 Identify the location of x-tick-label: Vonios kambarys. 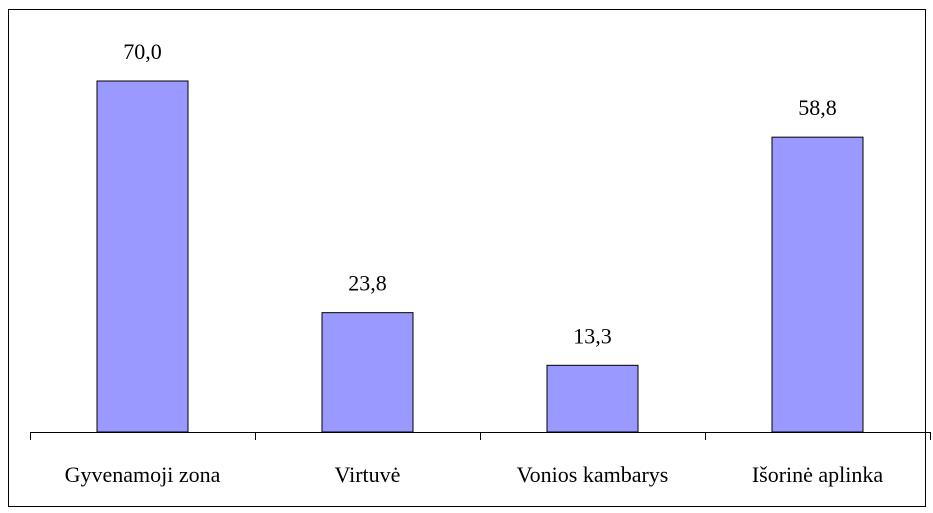
(593, 474).